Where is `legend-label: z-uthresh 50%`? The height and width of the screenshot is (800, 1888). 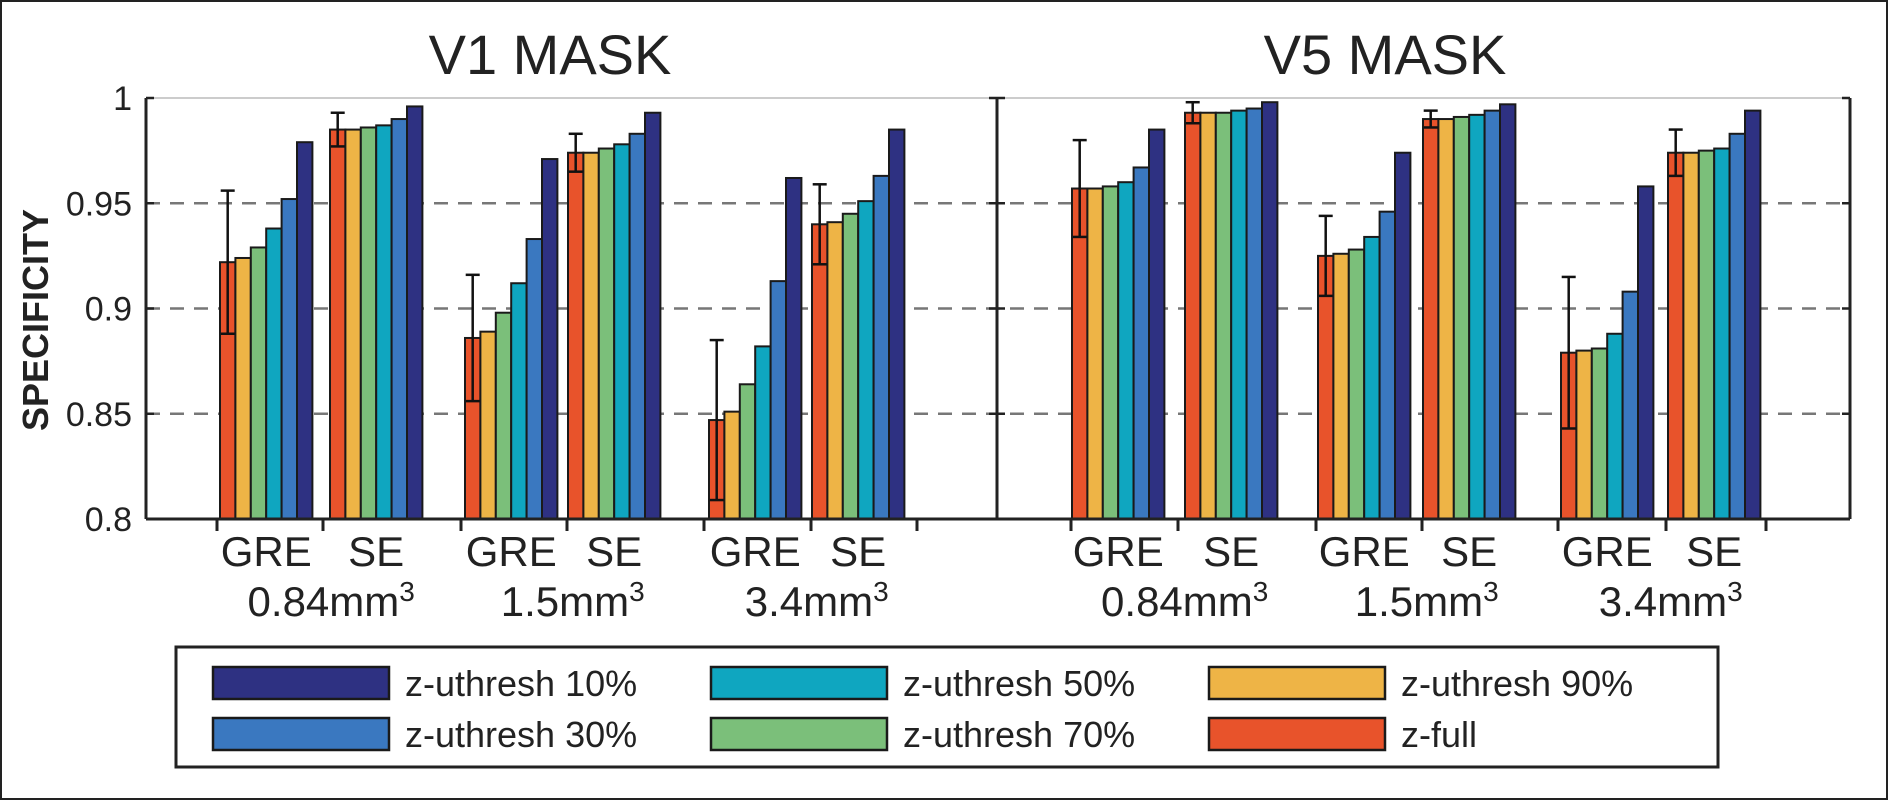
legend-label: z-uthresh 50% is located at coordinates (1019, 683).